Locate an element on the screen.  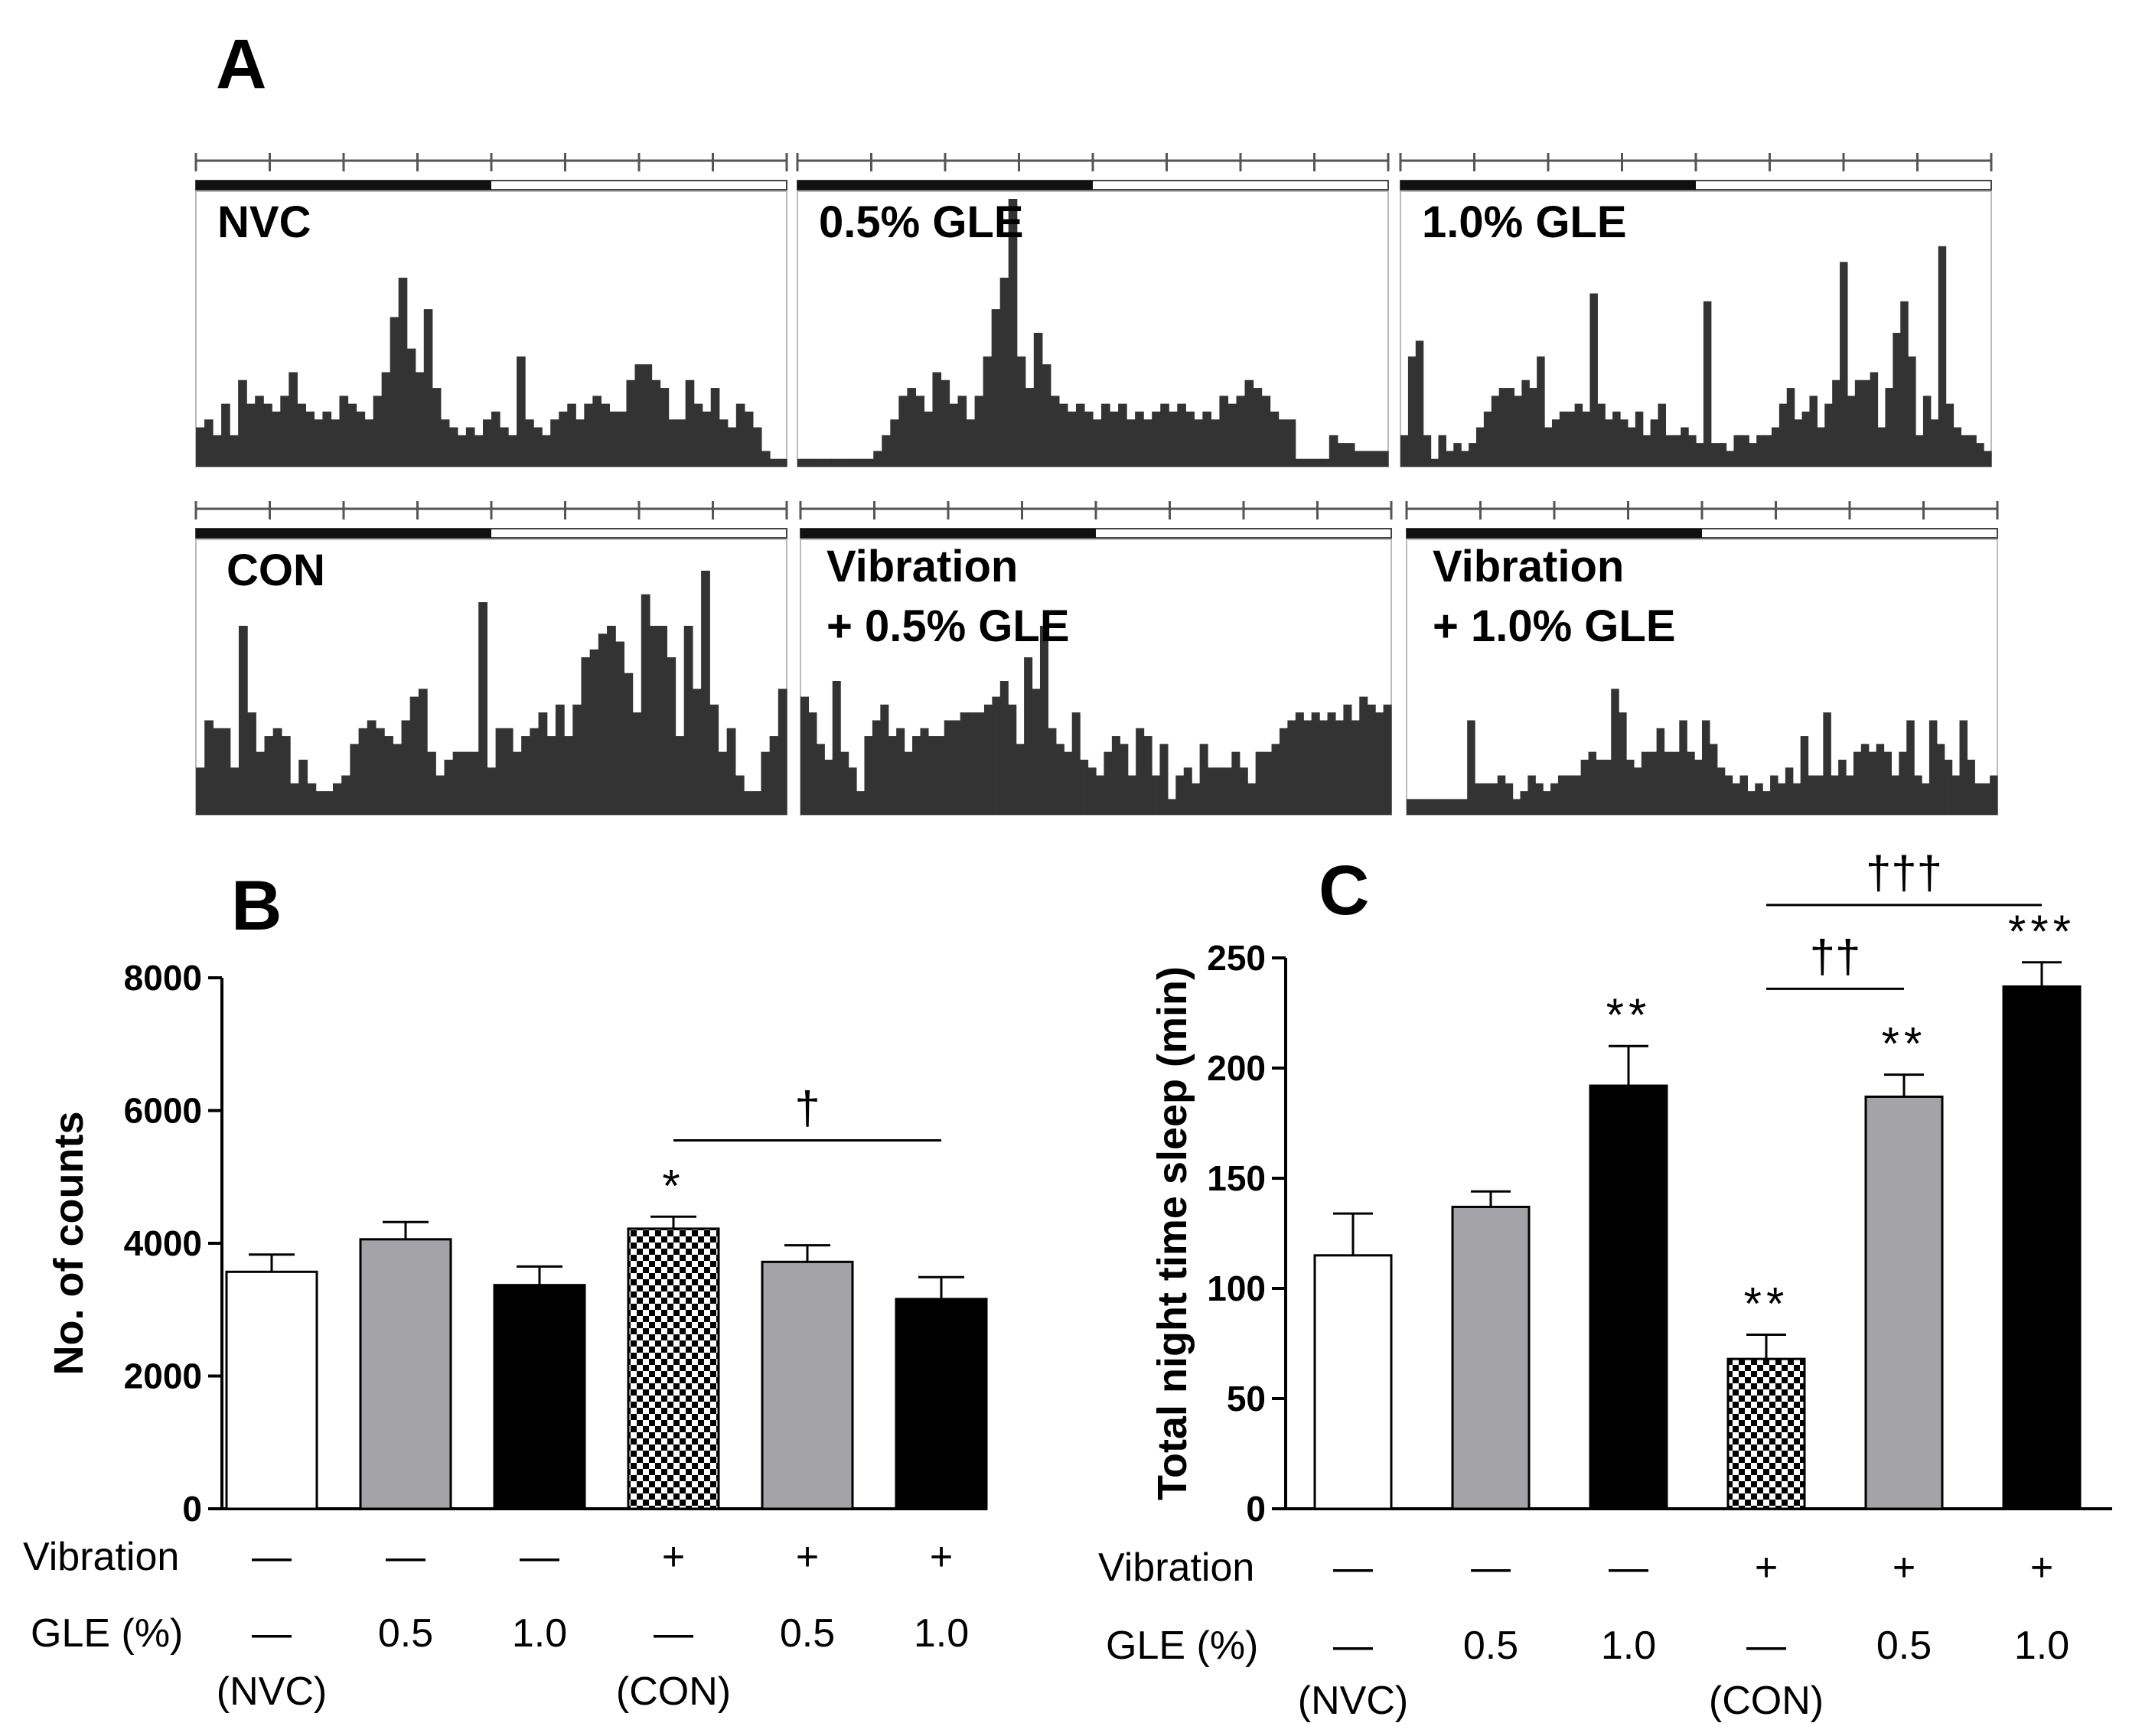
actogram-label: CON is located at coordinates (276, 570).